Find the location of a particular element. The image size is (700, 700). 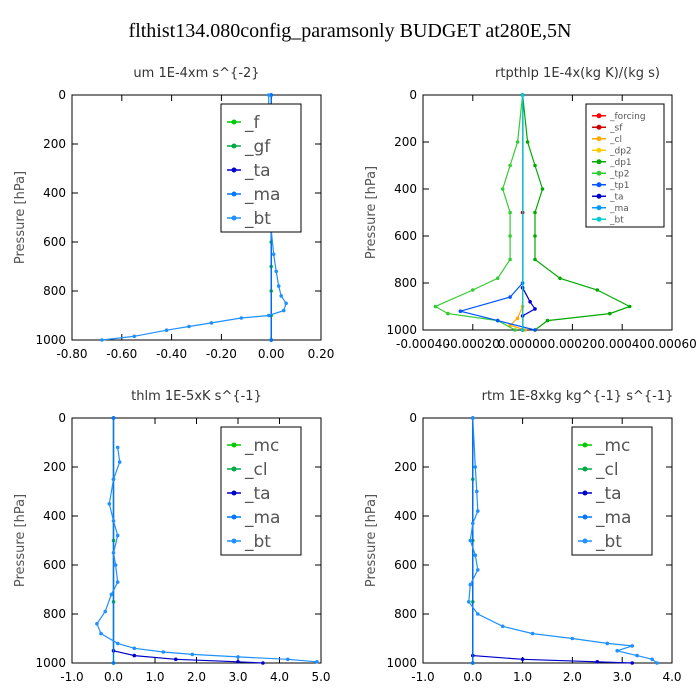

panel-title: thlm 1E-5xK s^{-1} is located at coordinates (196, 396).